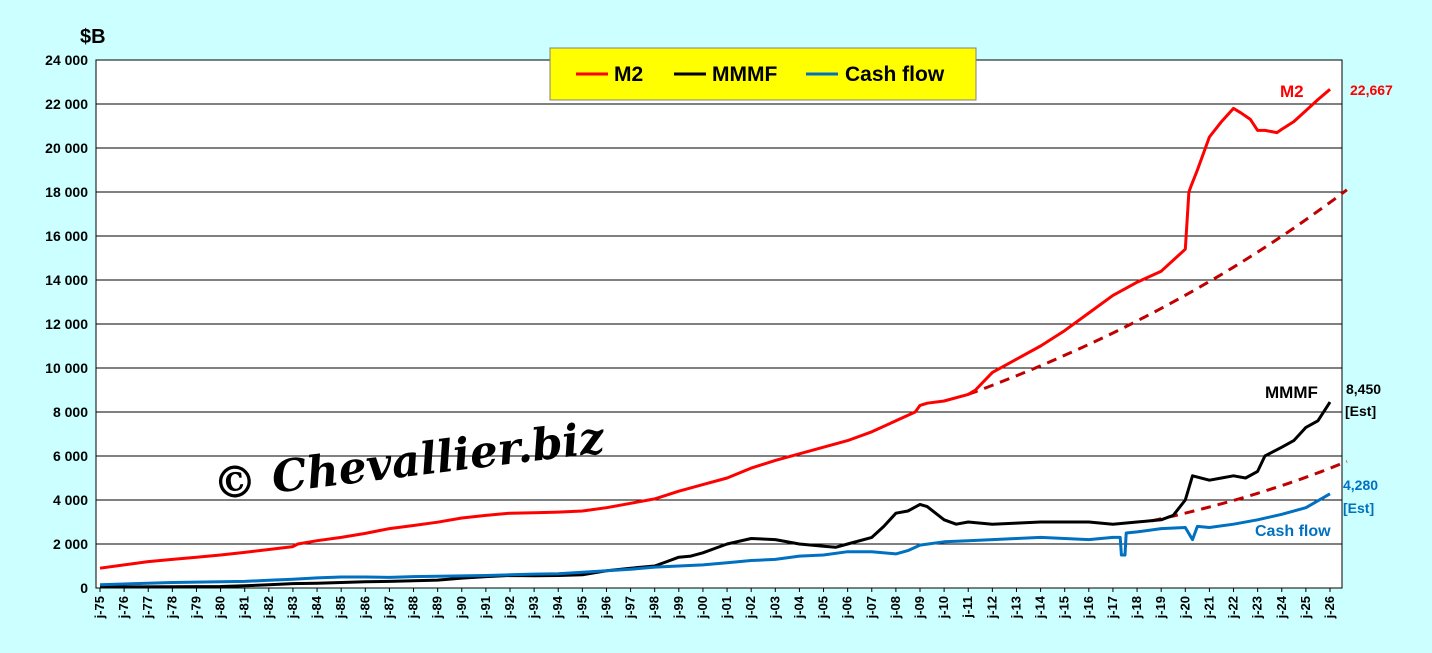  Describe the element at coordinates (66, 148) in the screenshot. I see `y-tick-label: 20 000` at that location.